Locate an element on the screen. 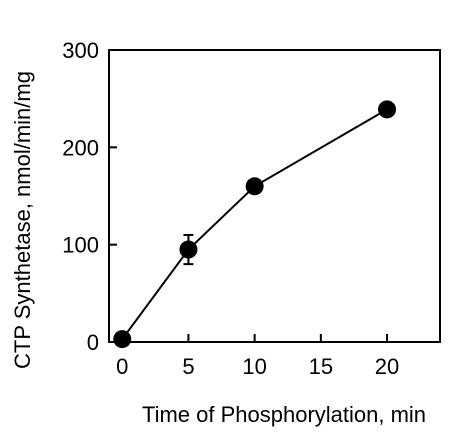  x-tick-label: 0 is located at coordinates (122, 366).